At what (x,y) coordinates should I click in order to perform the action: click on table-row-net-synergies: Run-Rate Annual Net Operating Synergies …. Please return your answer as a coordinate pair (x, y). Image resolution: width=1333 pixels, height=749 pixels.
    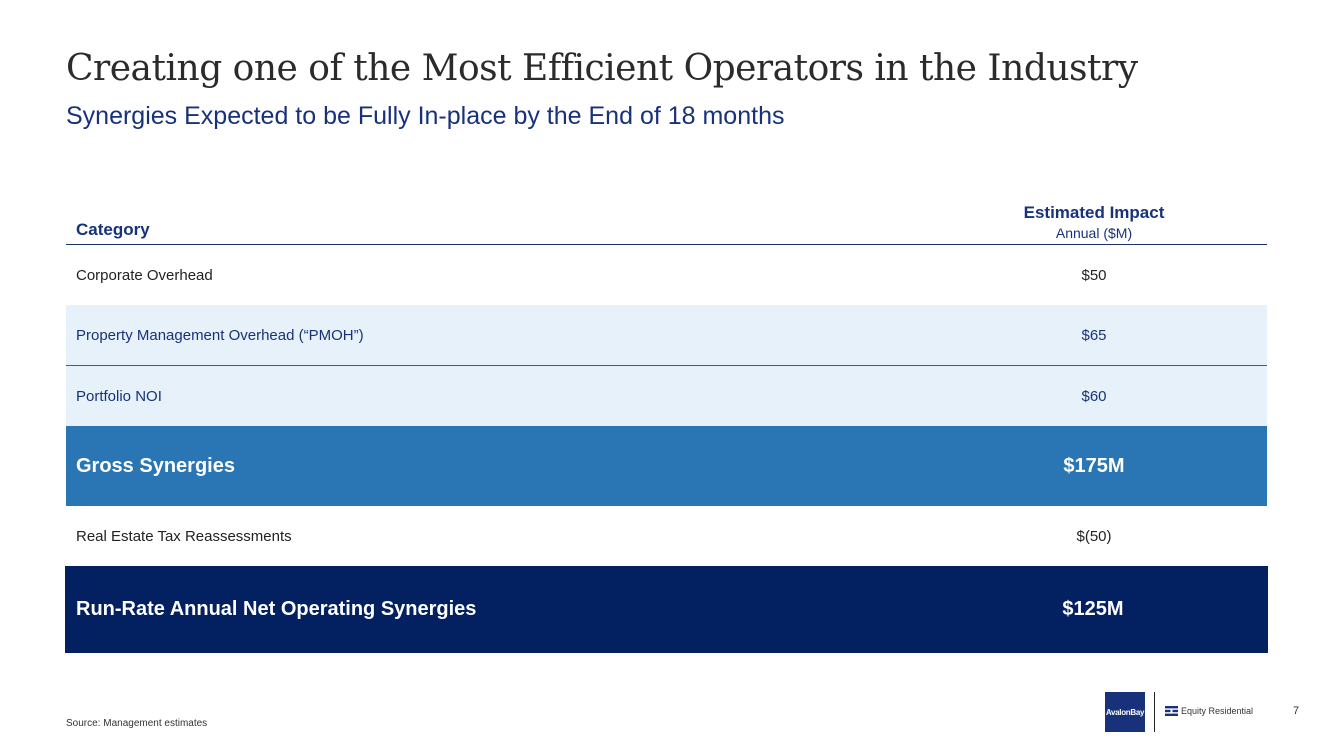
    Looking at the image, I should click on (666, 609).